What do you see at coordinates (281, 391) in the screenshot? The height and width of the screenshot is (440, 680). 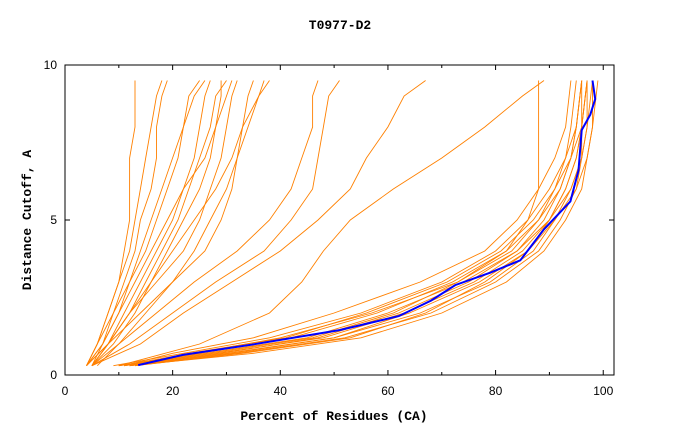 I see `x-tick-label: 40` at bounding box center [281, 391].